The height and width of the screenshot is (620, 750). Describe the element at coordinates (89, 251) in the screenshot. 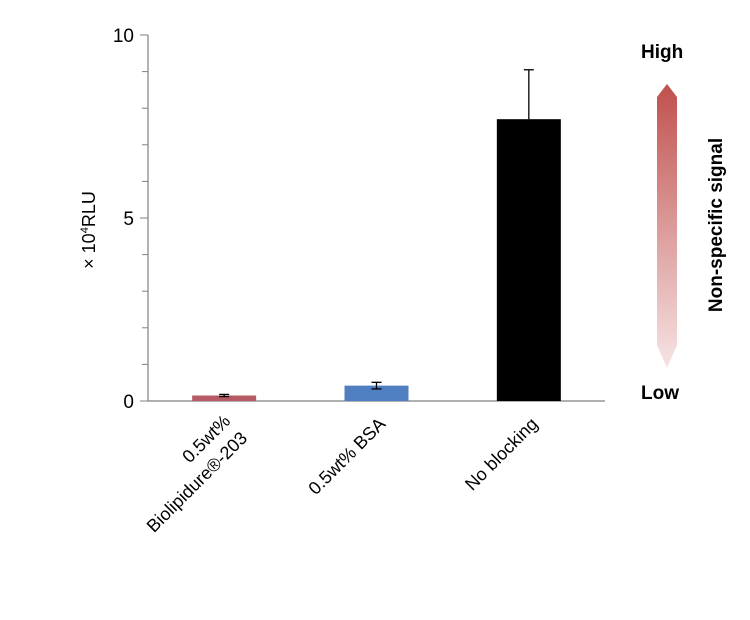

I see `y-axis-label-prefix: × 10` at that location.